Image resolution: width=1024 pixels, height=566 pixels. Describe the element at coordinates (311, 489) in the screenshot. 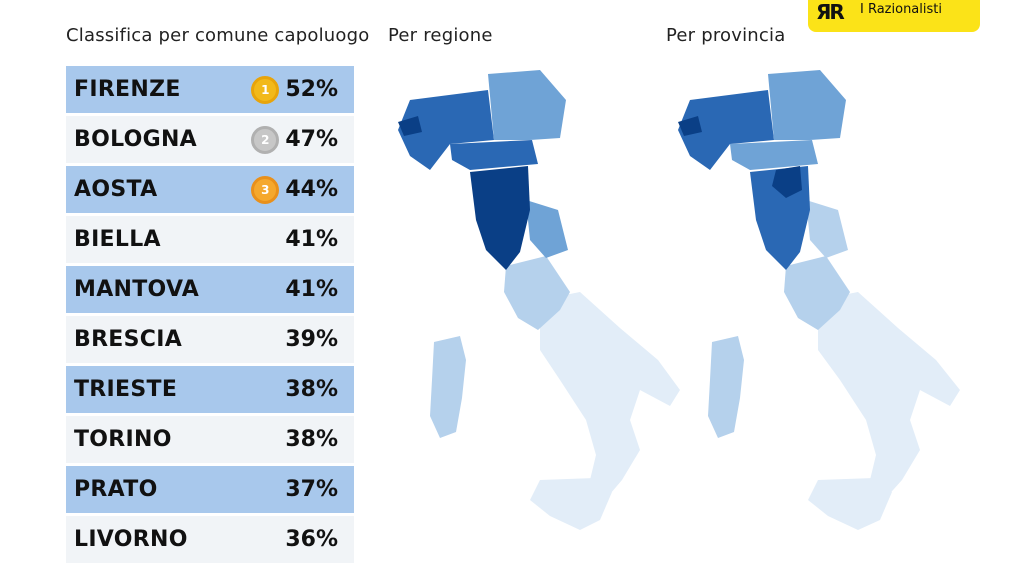

I see `city-percentage: 37%` at that location.